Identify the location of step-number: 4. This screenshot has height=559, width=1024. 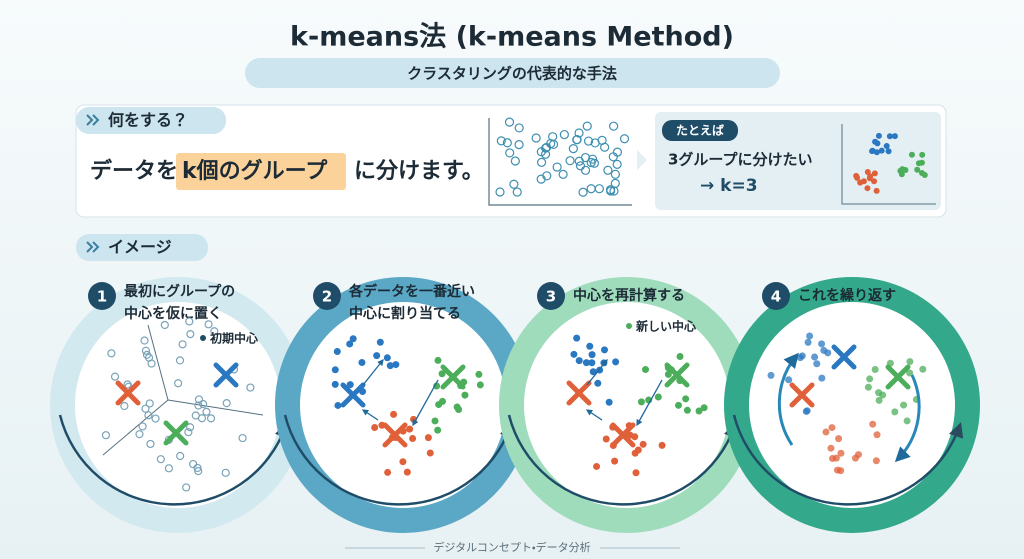
(776, 297).